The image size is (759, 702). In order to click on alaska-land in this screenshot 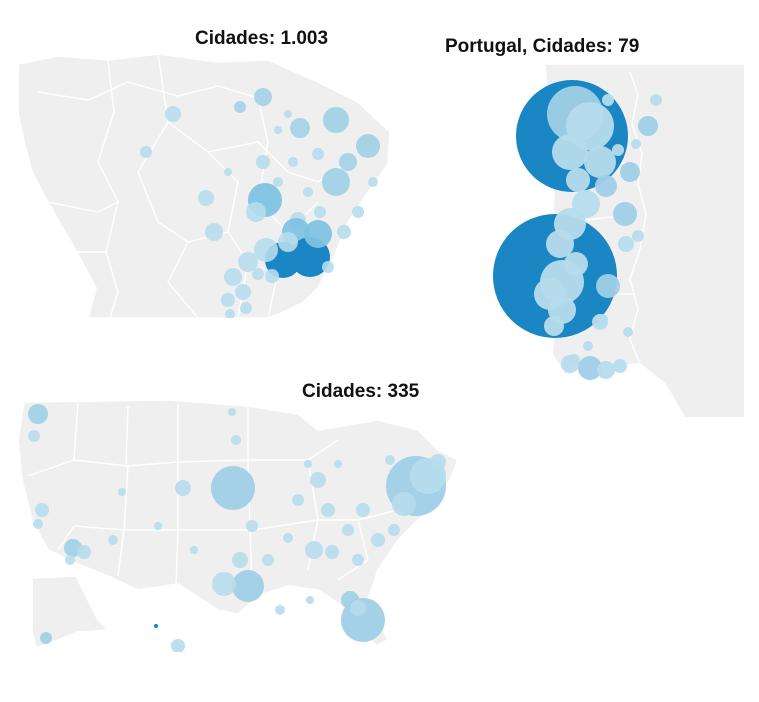, I will do `click(70, 612)`.